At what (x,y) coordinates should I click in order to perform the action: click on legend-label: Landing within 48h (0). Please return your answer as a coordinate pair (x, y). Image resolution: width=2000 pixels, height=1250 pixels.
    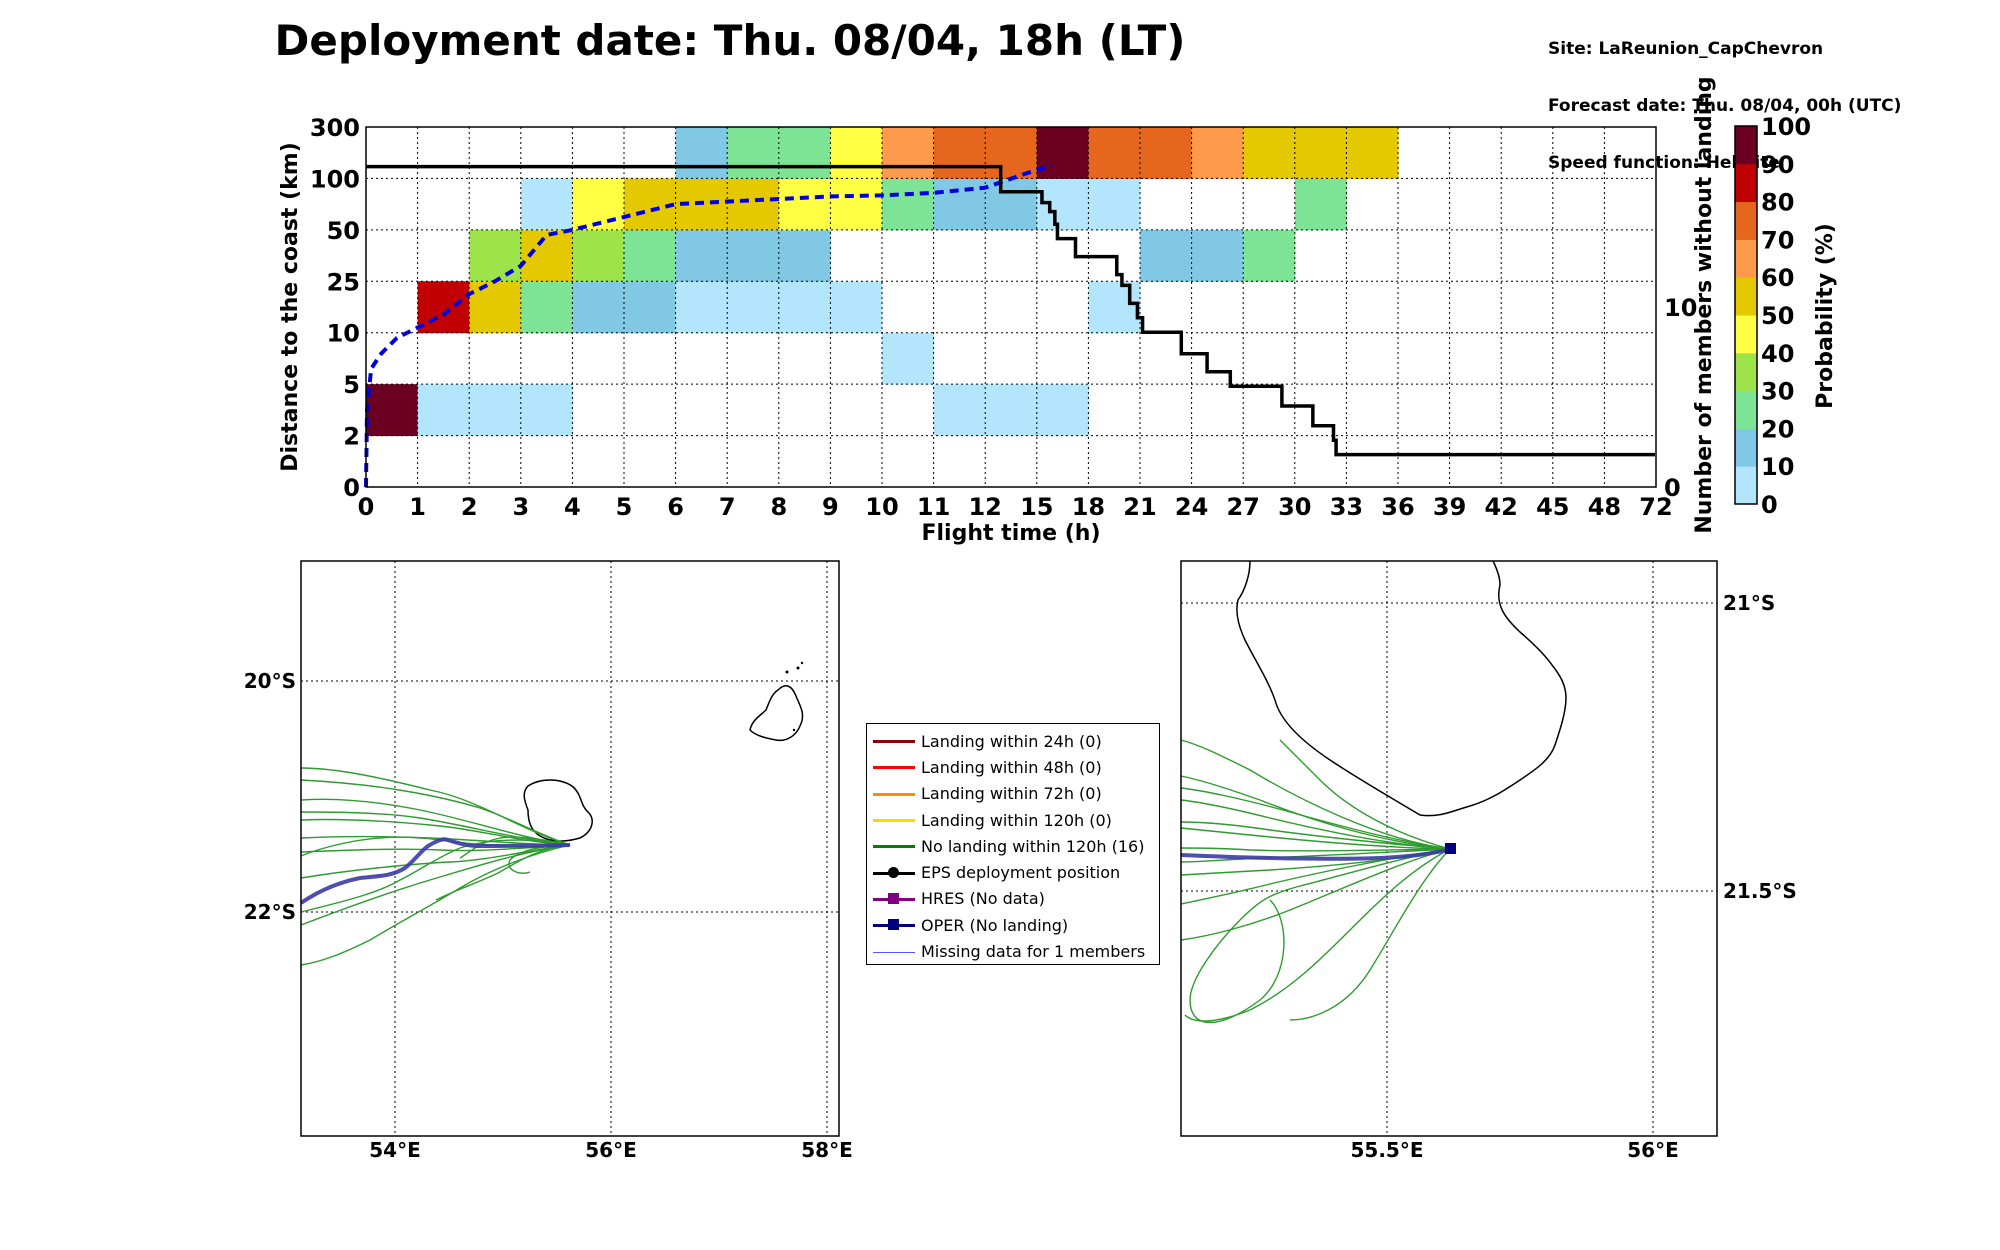
    Looking at the image, I should click on (1011, 767).